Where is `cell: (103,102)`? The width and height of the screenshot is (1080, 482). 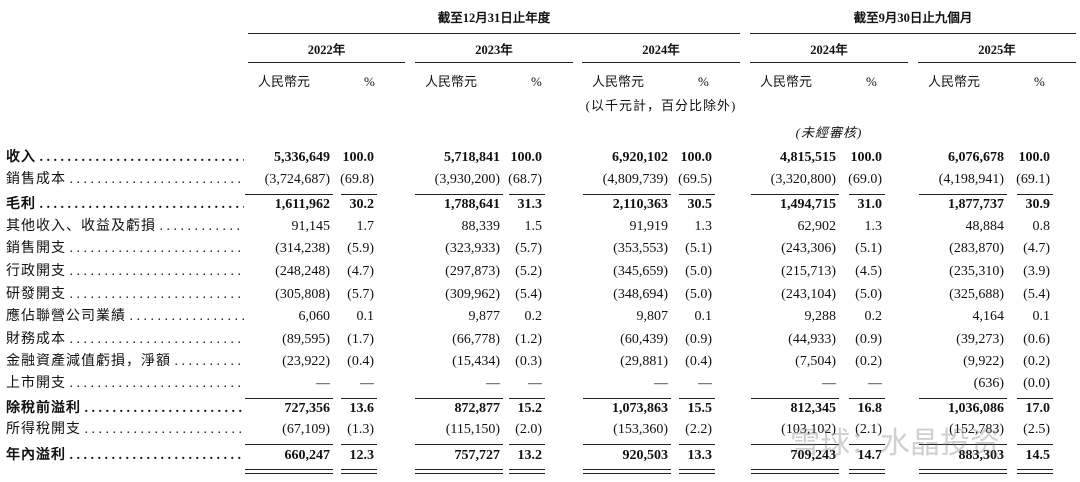
cell: (103,102) is located at coordinates (808, 429).